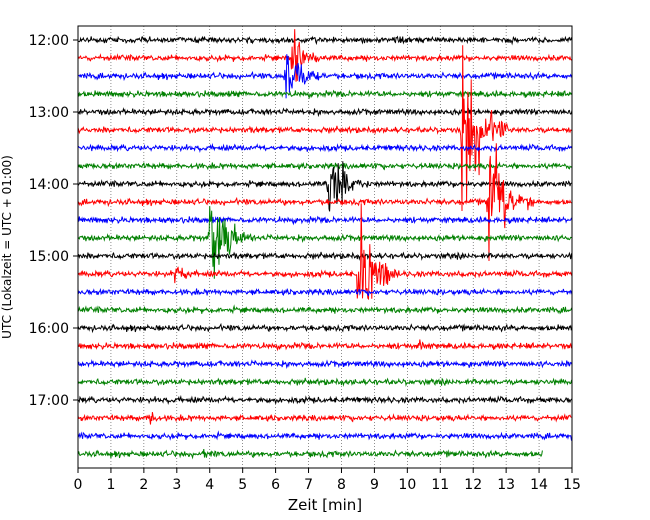 The image size is (650, 520). Describe the element at coordinates (49, 185) in the screenshot. I see `y-tick-label: 14:00` at that location.